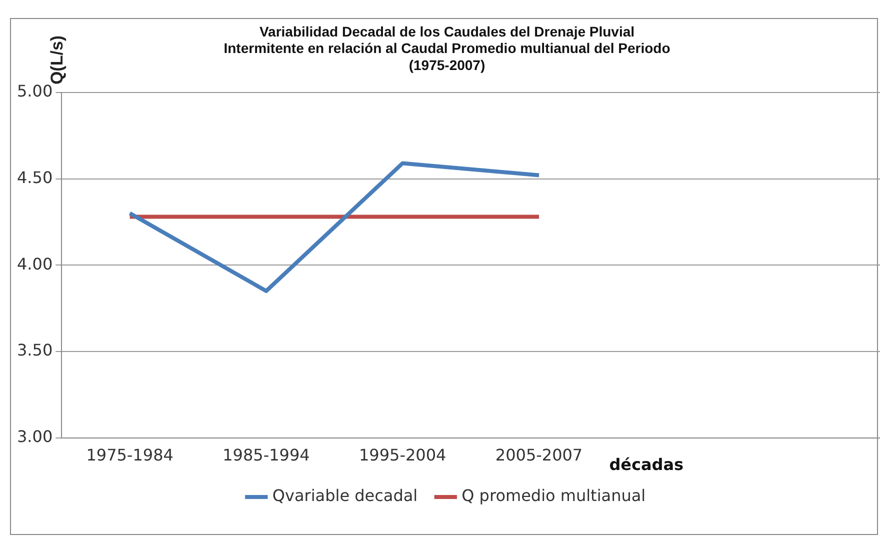 This screenshot has height=537, width=880. I want to click on x-tick-label: 1975-1984, so click(130, 455).